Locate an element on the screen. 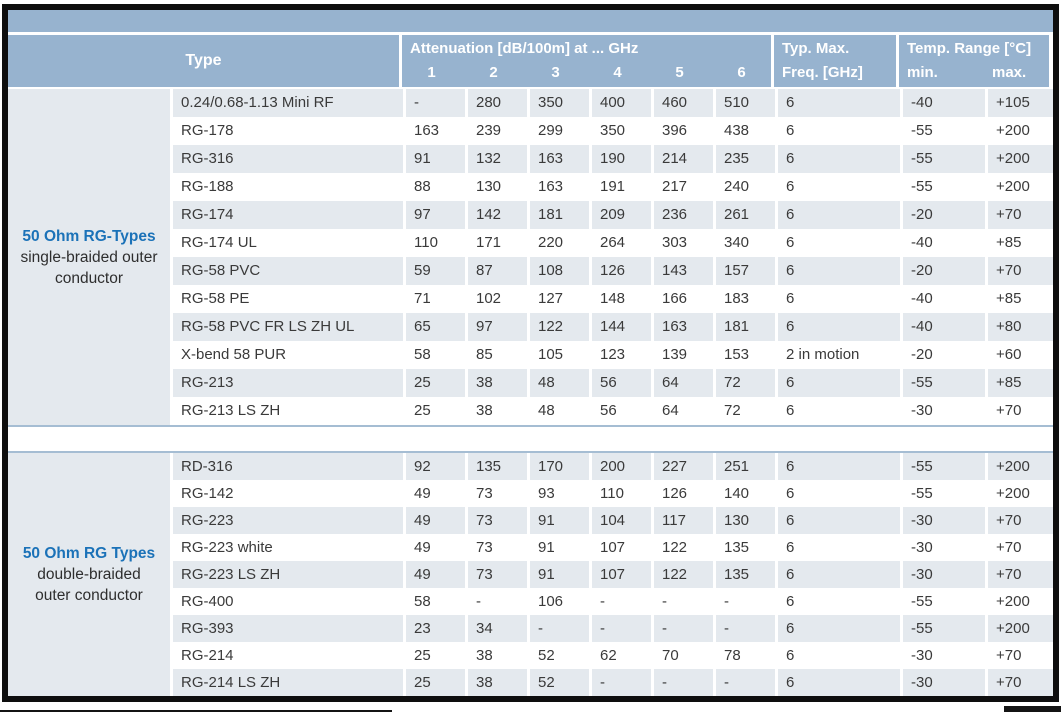 Image resolution: width=1061 pixels, height=717 pixels. header-temp-minmax-row: min. max. is located at coordinates (974, 74).